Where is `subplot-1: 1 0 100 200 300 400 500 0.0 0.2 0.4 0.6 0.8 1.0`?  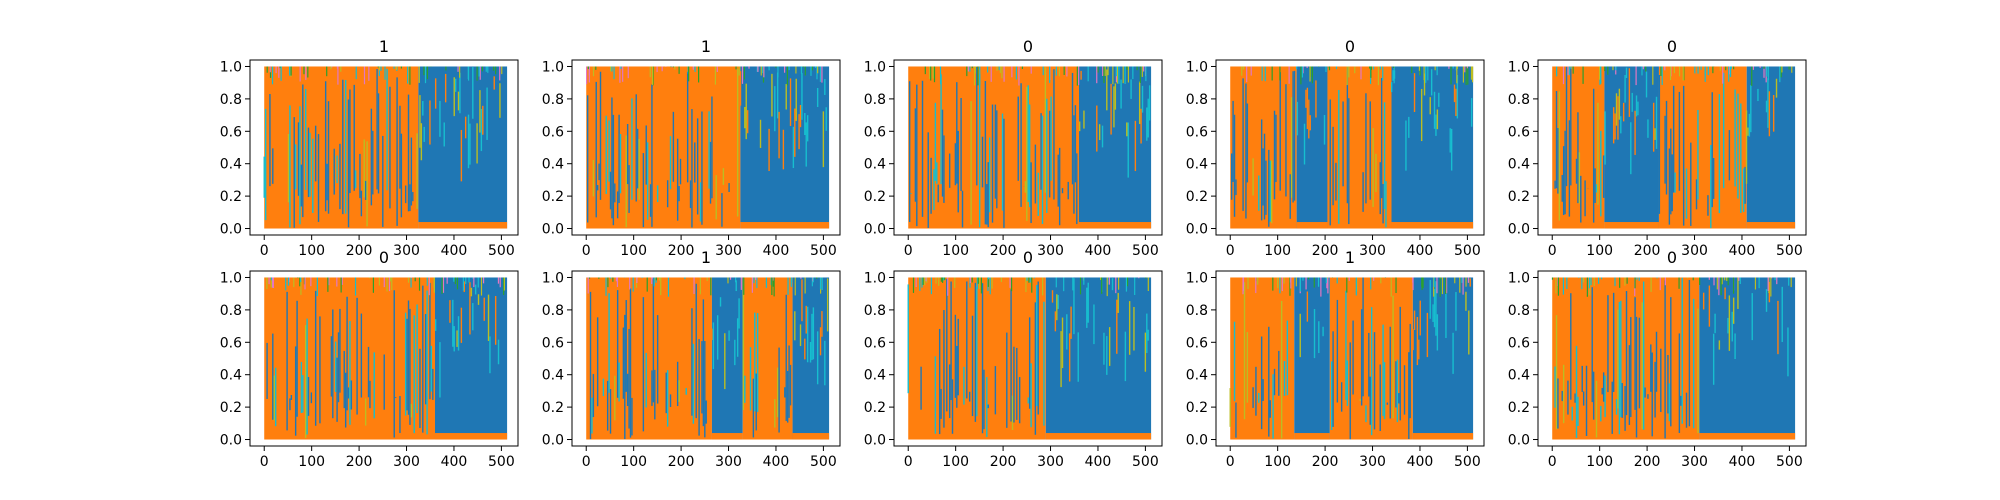 subplot-1: 1 0 100 200 300 400 500 0.0 0.2 0.4 0.6 0.8 1.0 is located at coordinates (369, 148).